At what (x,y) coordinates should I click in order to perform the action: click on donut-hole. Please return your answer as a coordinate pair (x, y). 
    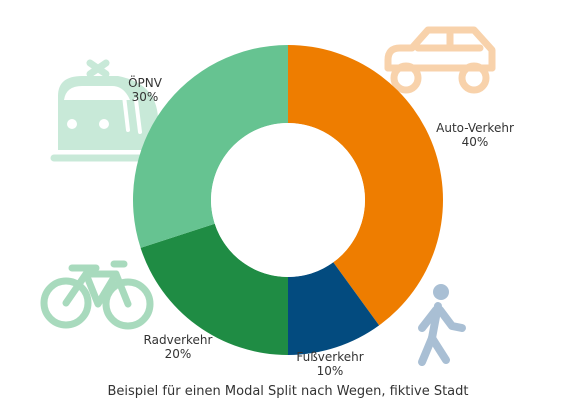
    Looking at the image, I should click on (288, 200).